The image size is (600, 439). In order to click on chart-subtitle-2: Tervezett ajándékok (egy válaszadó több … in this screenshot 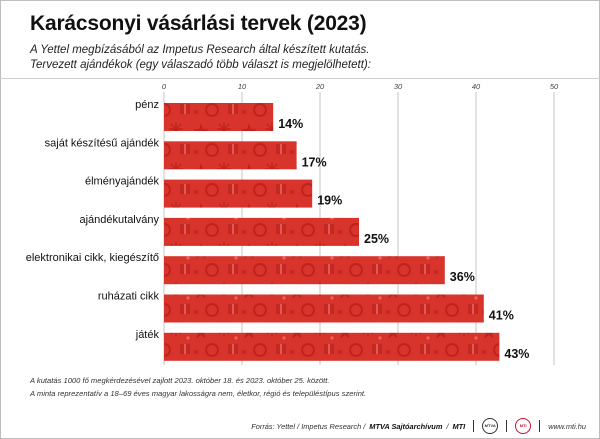, I will do `click(200, 65)`.